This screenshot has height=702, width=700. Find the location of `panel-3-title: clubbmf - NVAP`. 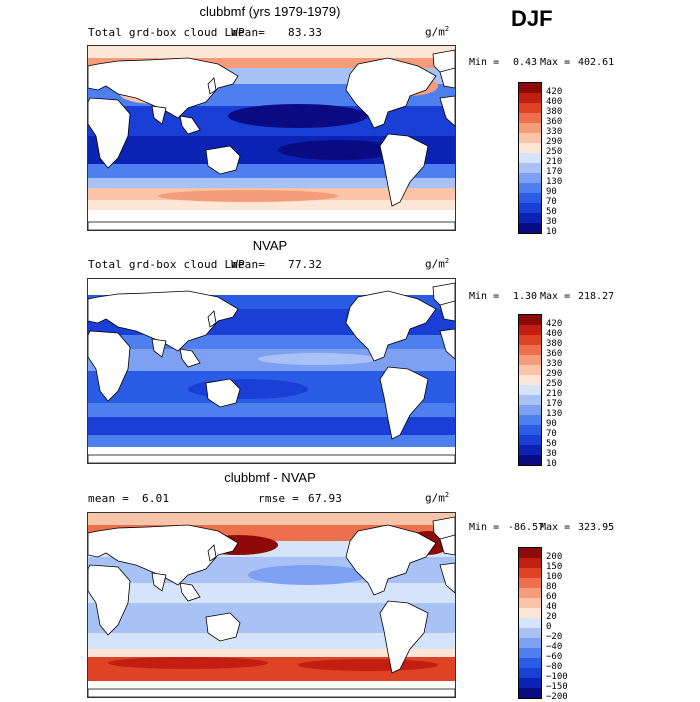

panel-3-title: clubbmf - NVAP is located at coordinates (270, 477).